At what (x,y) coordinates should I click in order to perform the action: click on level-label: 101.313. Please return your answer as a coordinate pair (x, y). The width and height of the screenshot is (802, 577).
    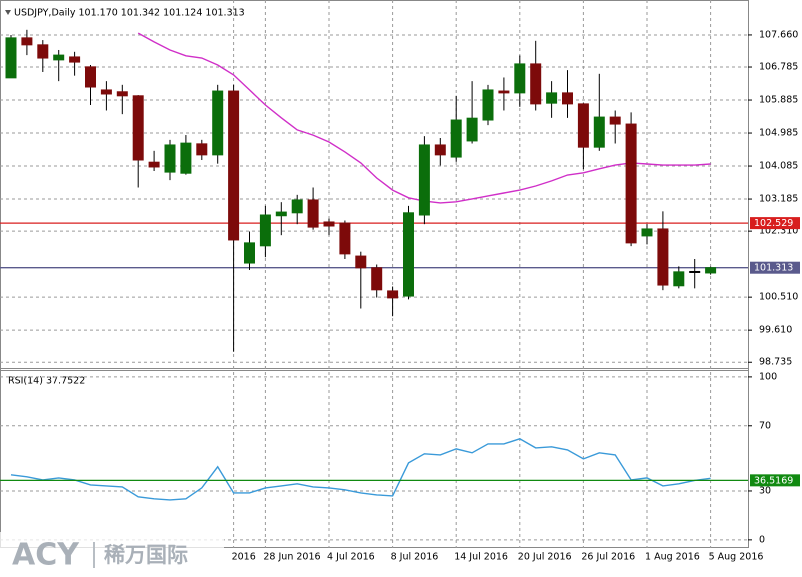
    Looking at the image, I should click on (773, 268).